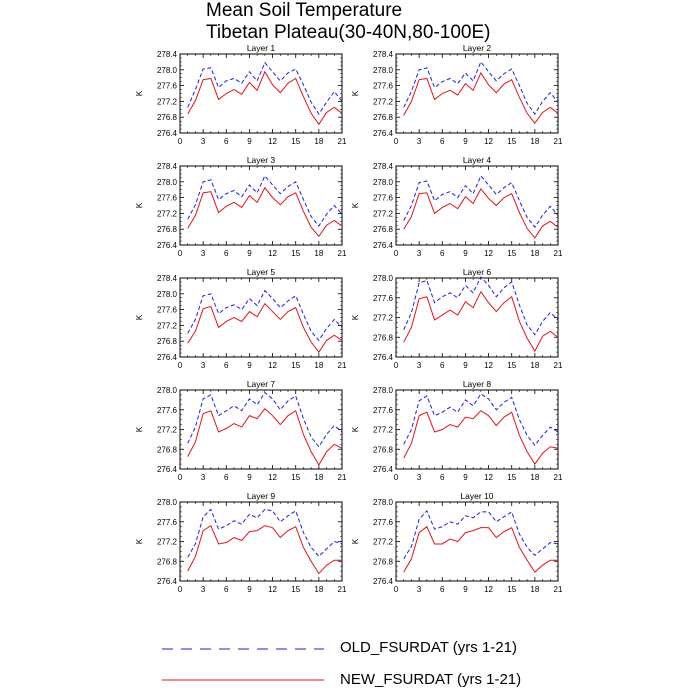  Describe the element at coordinates (348, 32) in the screenshot. I see `title-line-2: Tibetan Plateau(30-40N,80-100E)` at that location.